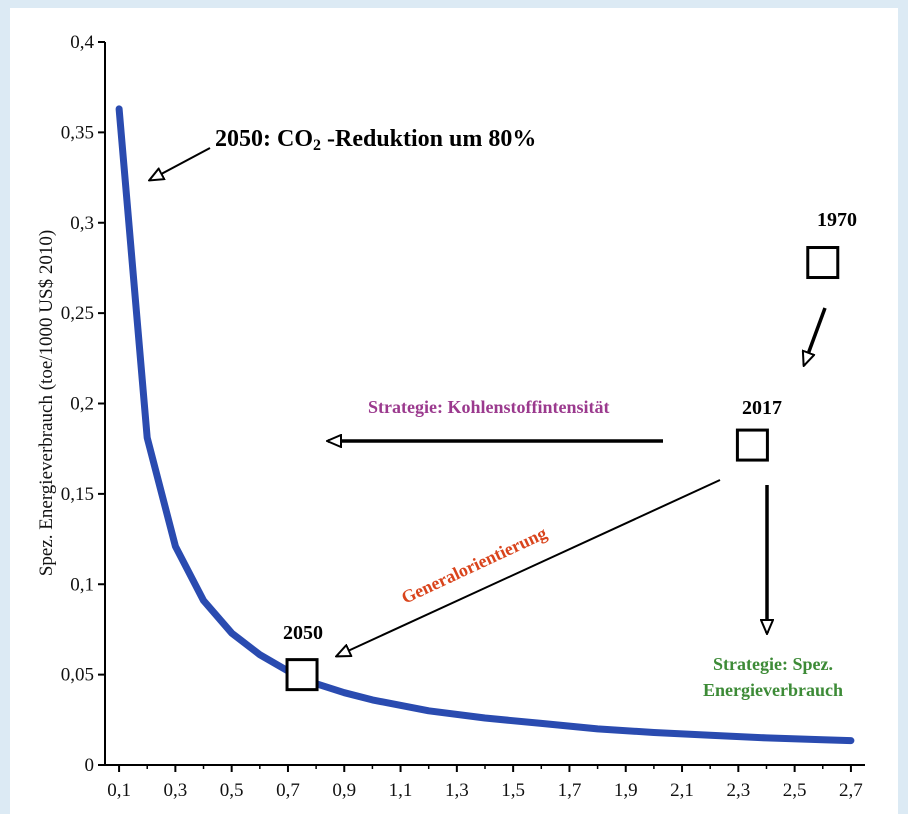 The height and width of the screenshot is (814, 908). I want to click on x-tick-label: 2,1, so click(682, 790).